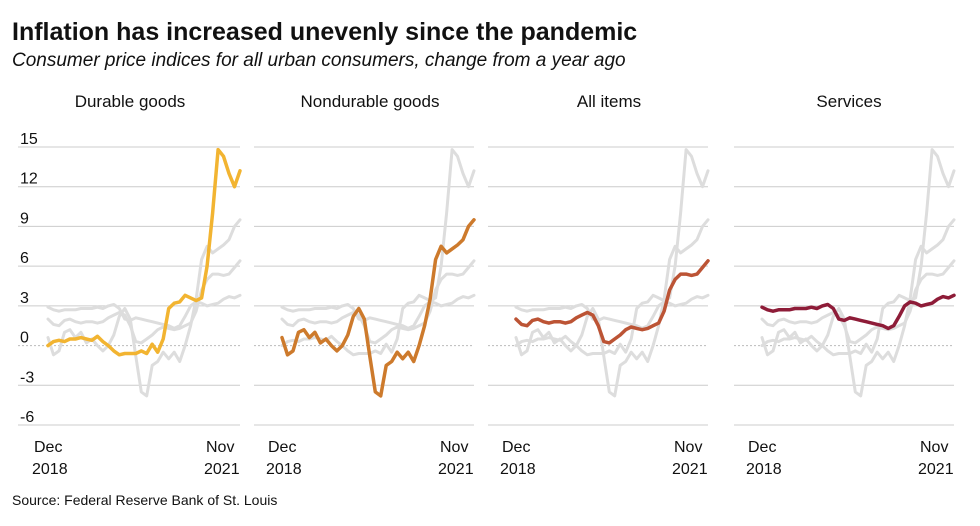  Describe the element at coordinates (848, 101) in the screenshot. I see `panel-title: Services` at that location.